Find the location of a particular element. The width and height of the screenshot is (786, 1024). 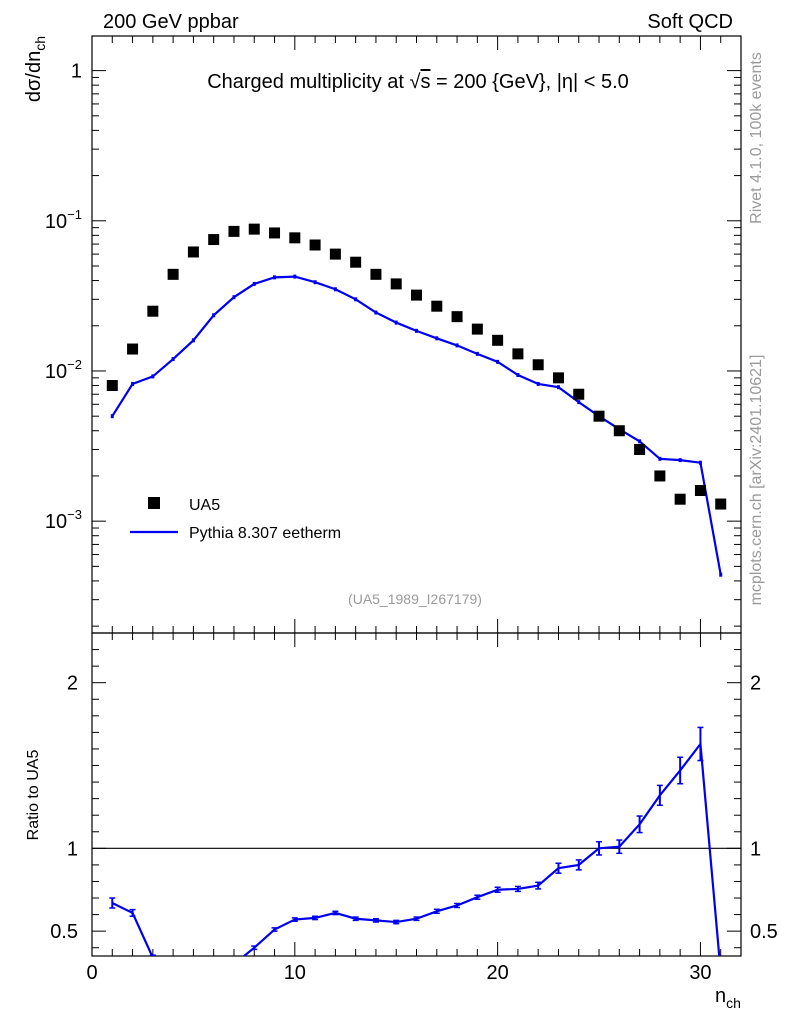

main-ytick-label: 1 is located at coordinates (76, 72).